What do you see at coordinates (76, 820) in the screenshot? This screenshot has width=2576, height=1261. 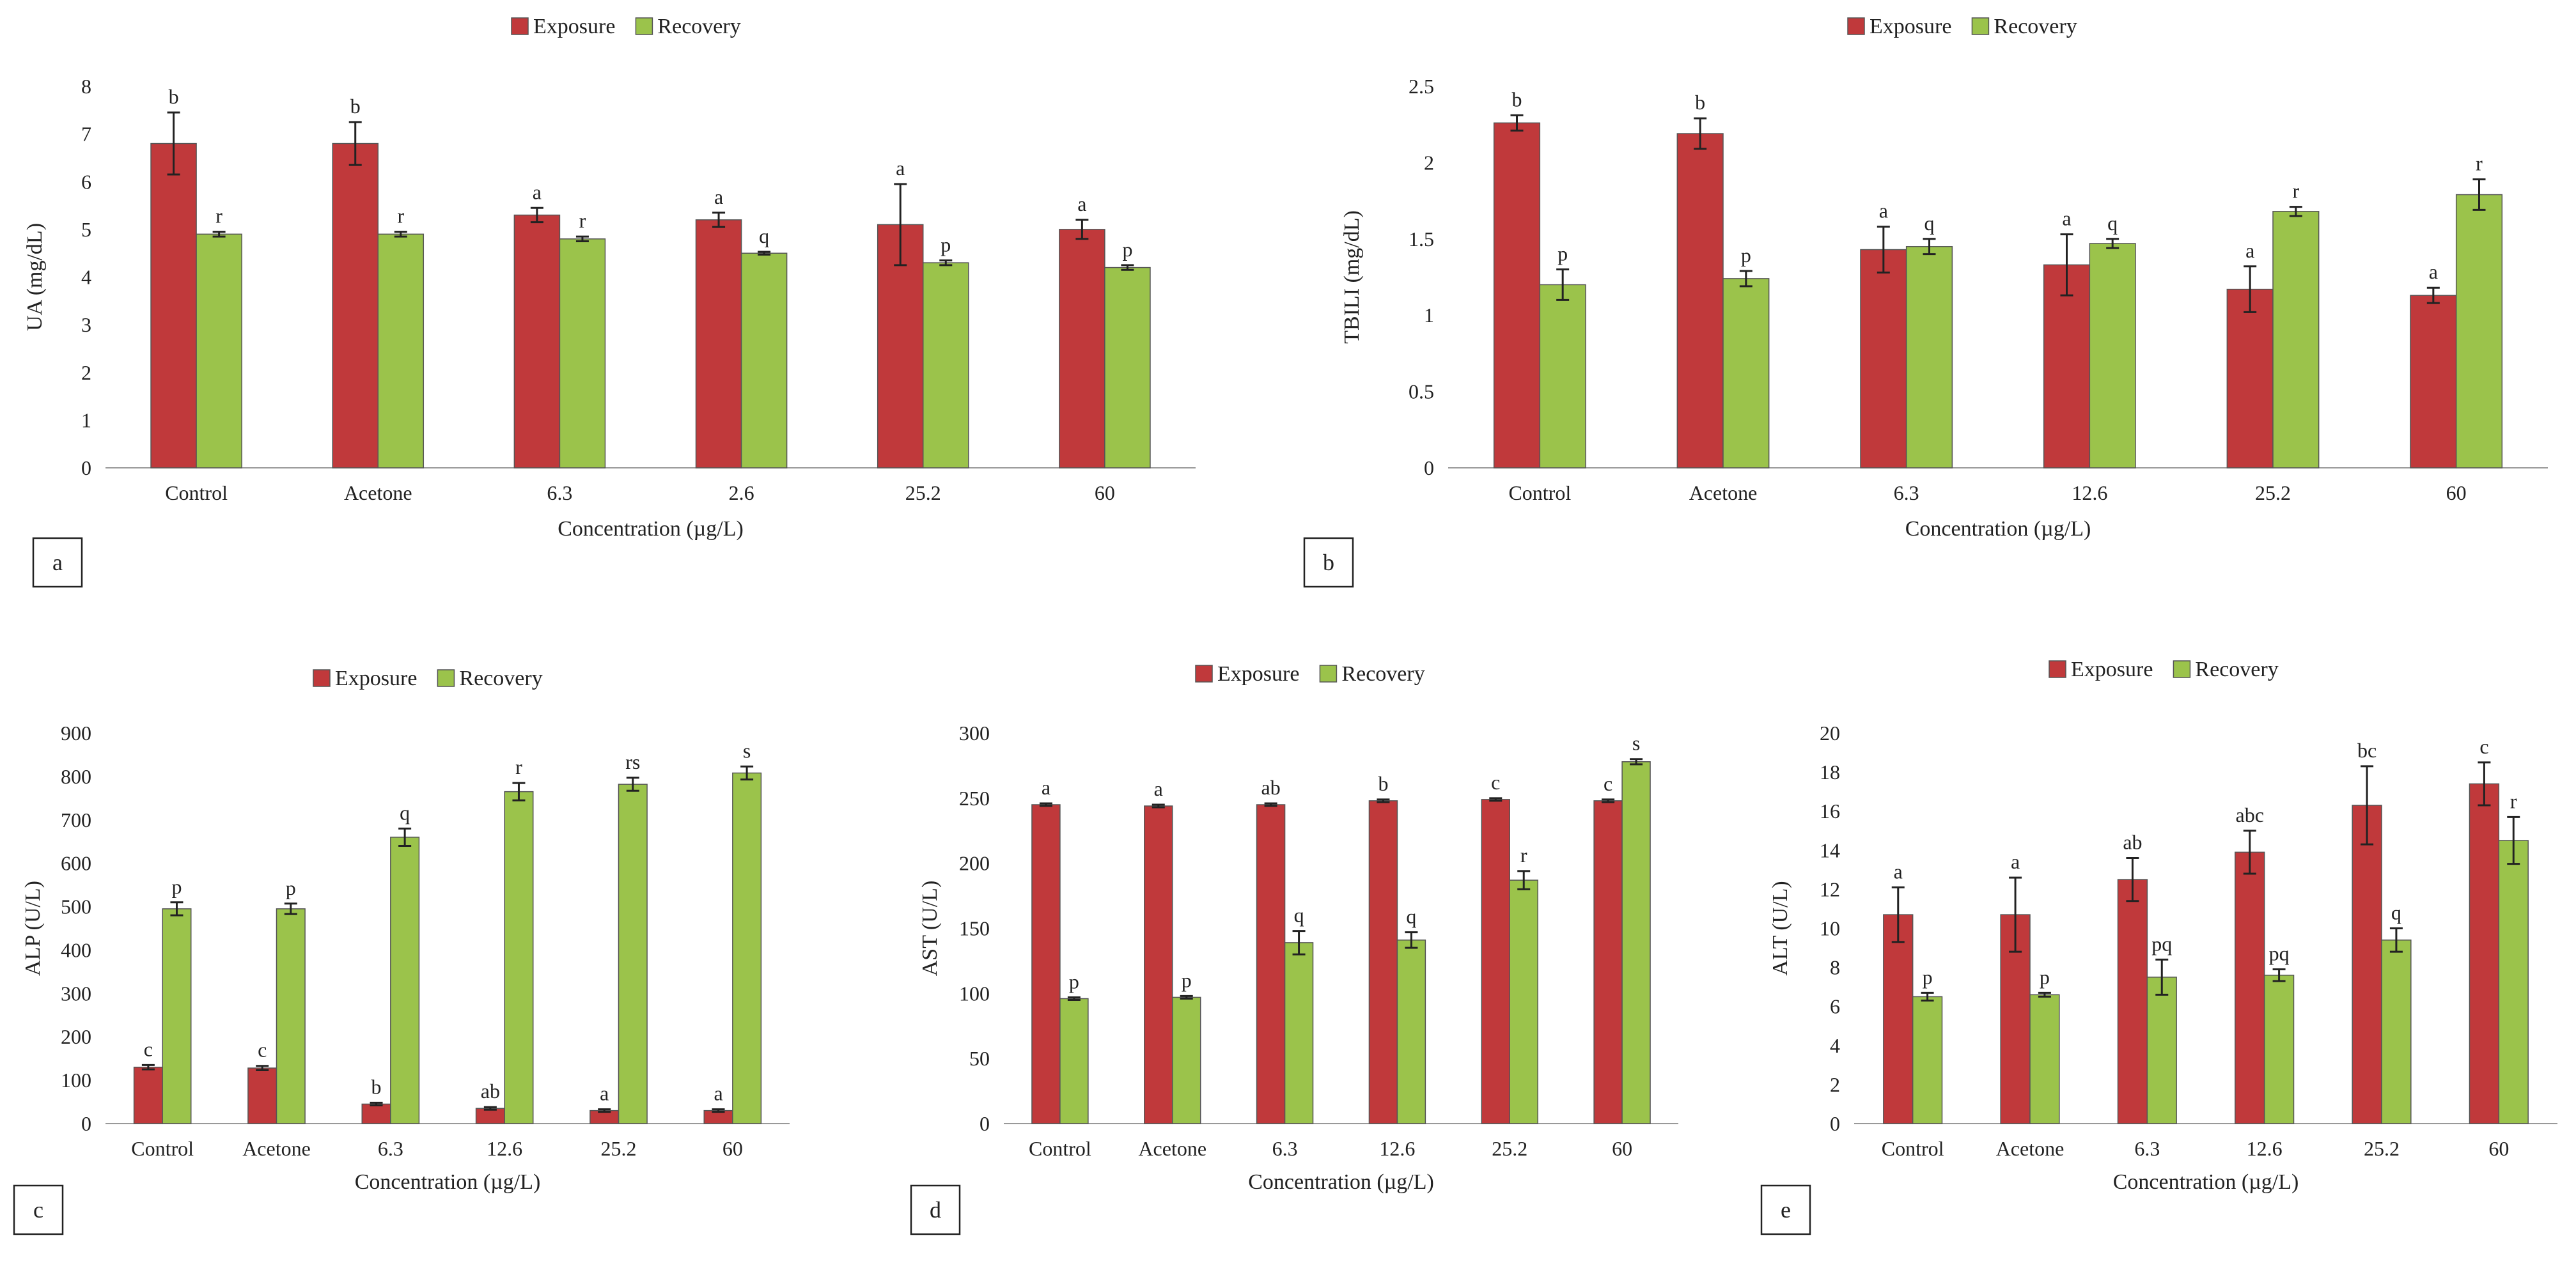 I see `y-tick-label: 700` at bounding box center [76, 820].